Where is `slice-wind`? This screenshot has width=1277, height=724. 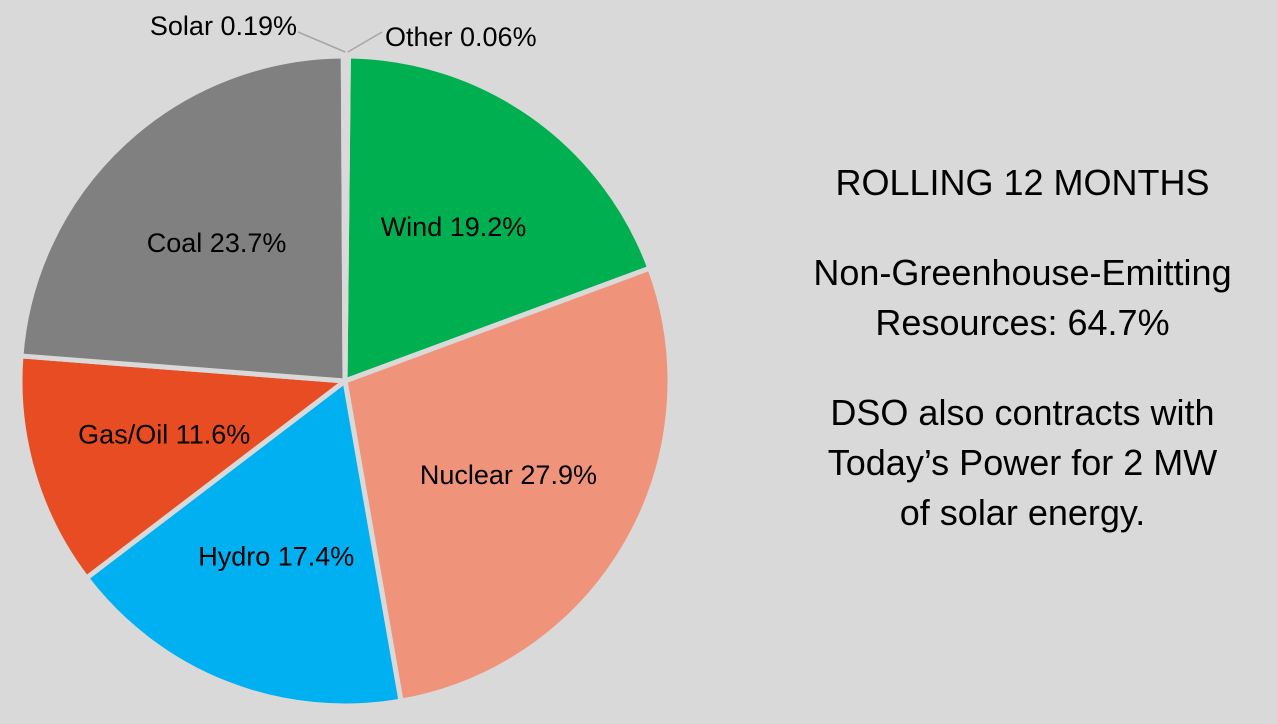 slice-wind is located at coordinates (497, 218).